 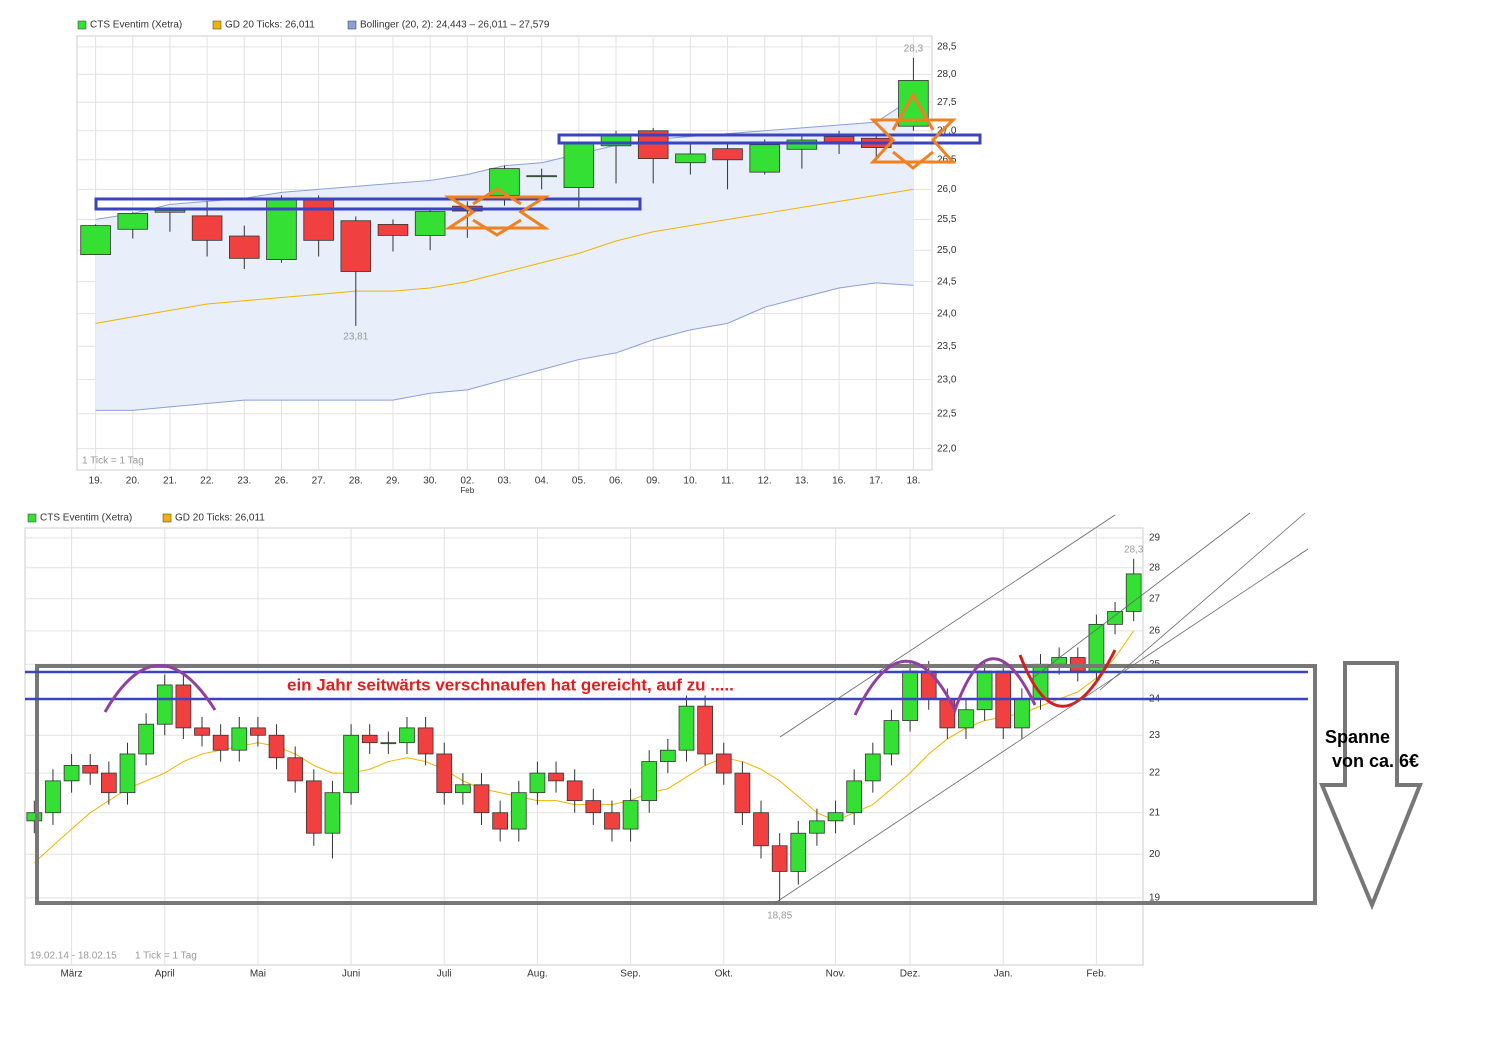 I want to click on x-tick-label: März, so click(x=71, y=974).